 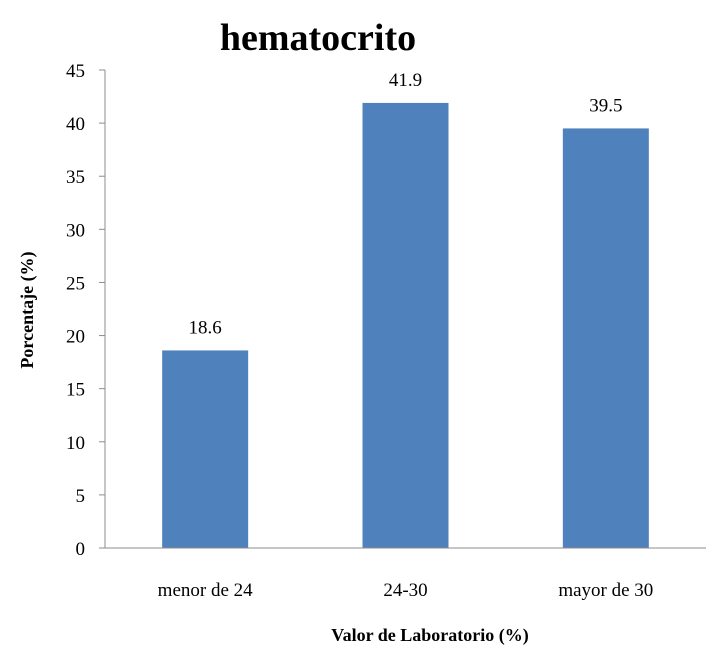 What do you see at coordinates (205, 590) in the screenshot?
I see `x-tick-label: menor de 24` at bounding box center [205, 590].